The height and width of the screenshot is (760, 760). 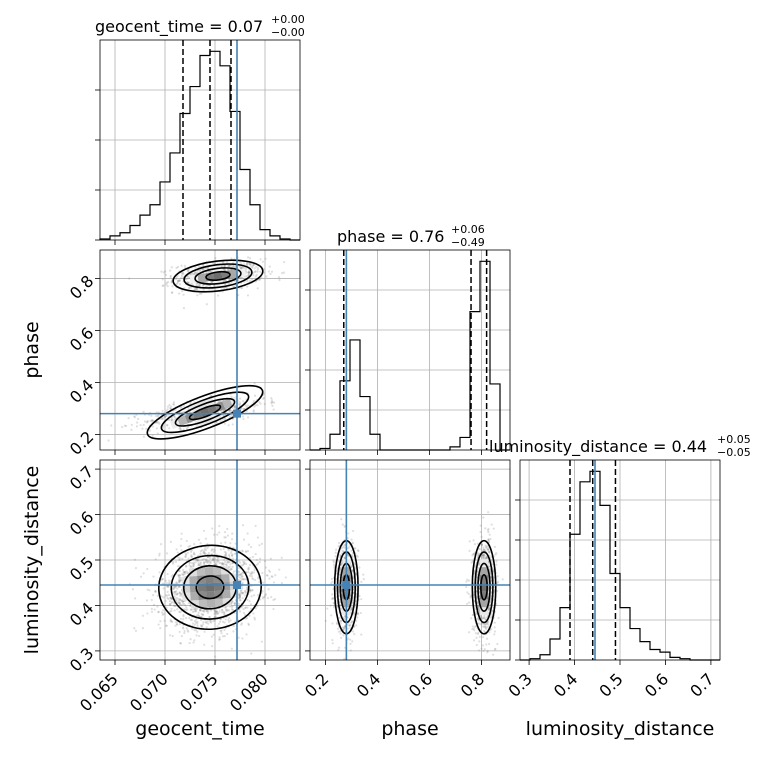 I want to click on axes-frame, so click(x=410, y=350).